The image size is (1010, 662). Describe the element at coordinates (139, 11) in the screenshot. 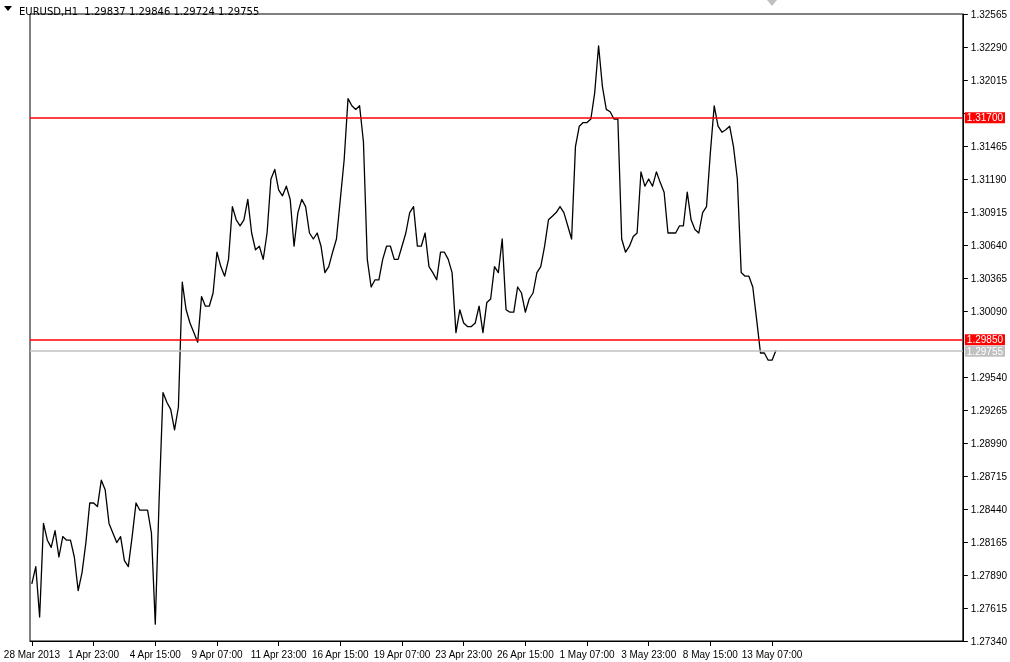

I see `chart-title: EURUSD,H1 1.29837 1.29846 1.29724 1.29755` at that location.